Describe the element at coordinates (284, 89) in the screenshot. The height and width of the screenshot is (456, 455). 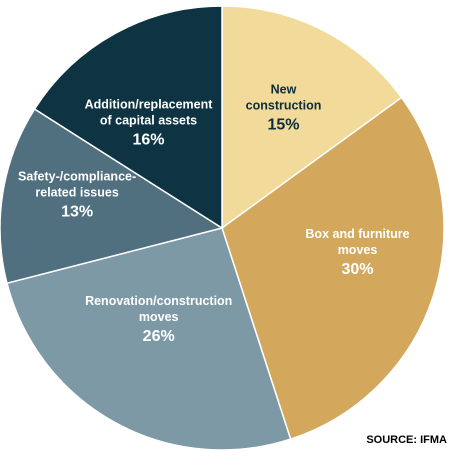
I see `slice-label-line: New` at that location.